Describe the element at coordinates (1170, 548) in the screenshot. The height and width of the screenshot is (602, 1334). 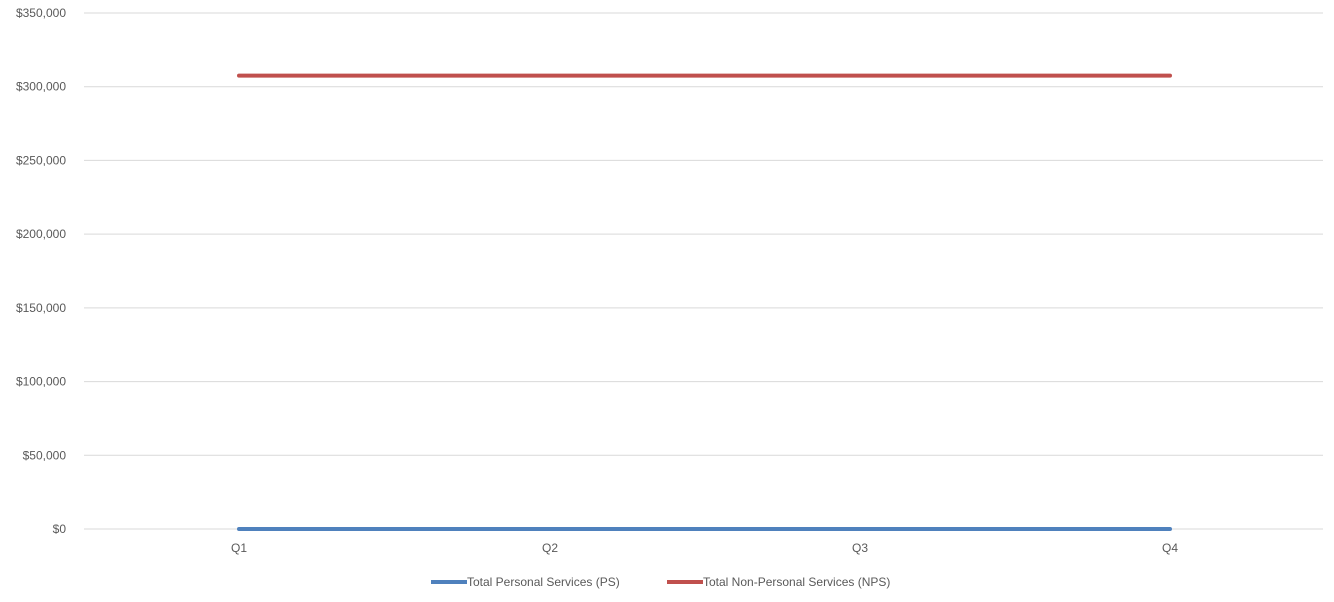
I see `x-tick-label: Q4` at that location.